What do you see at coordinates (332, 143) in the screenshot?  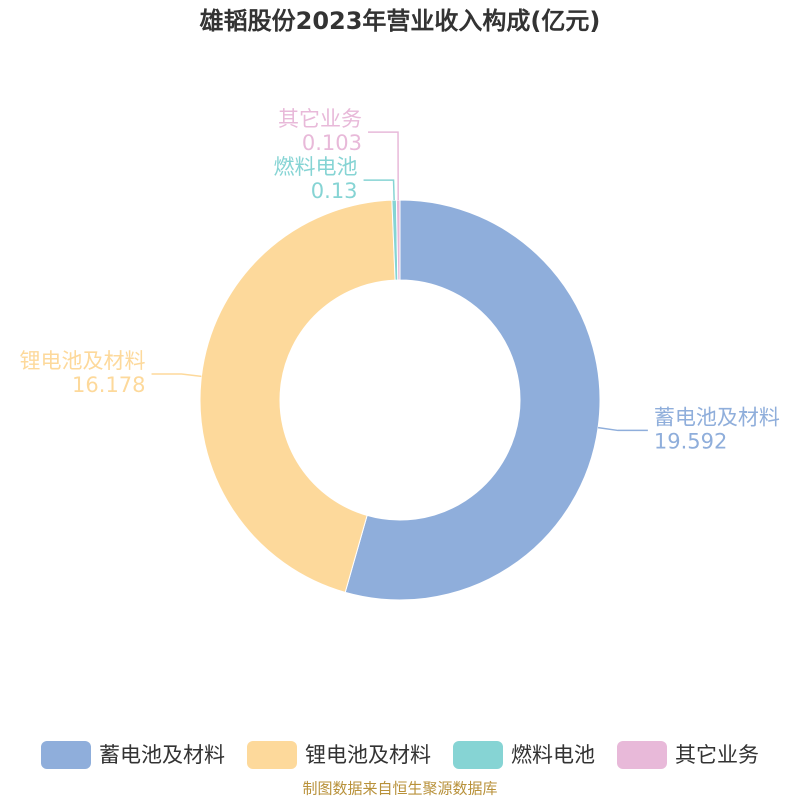 I see `value-label: 0.103` at bounding box center [332, 143].